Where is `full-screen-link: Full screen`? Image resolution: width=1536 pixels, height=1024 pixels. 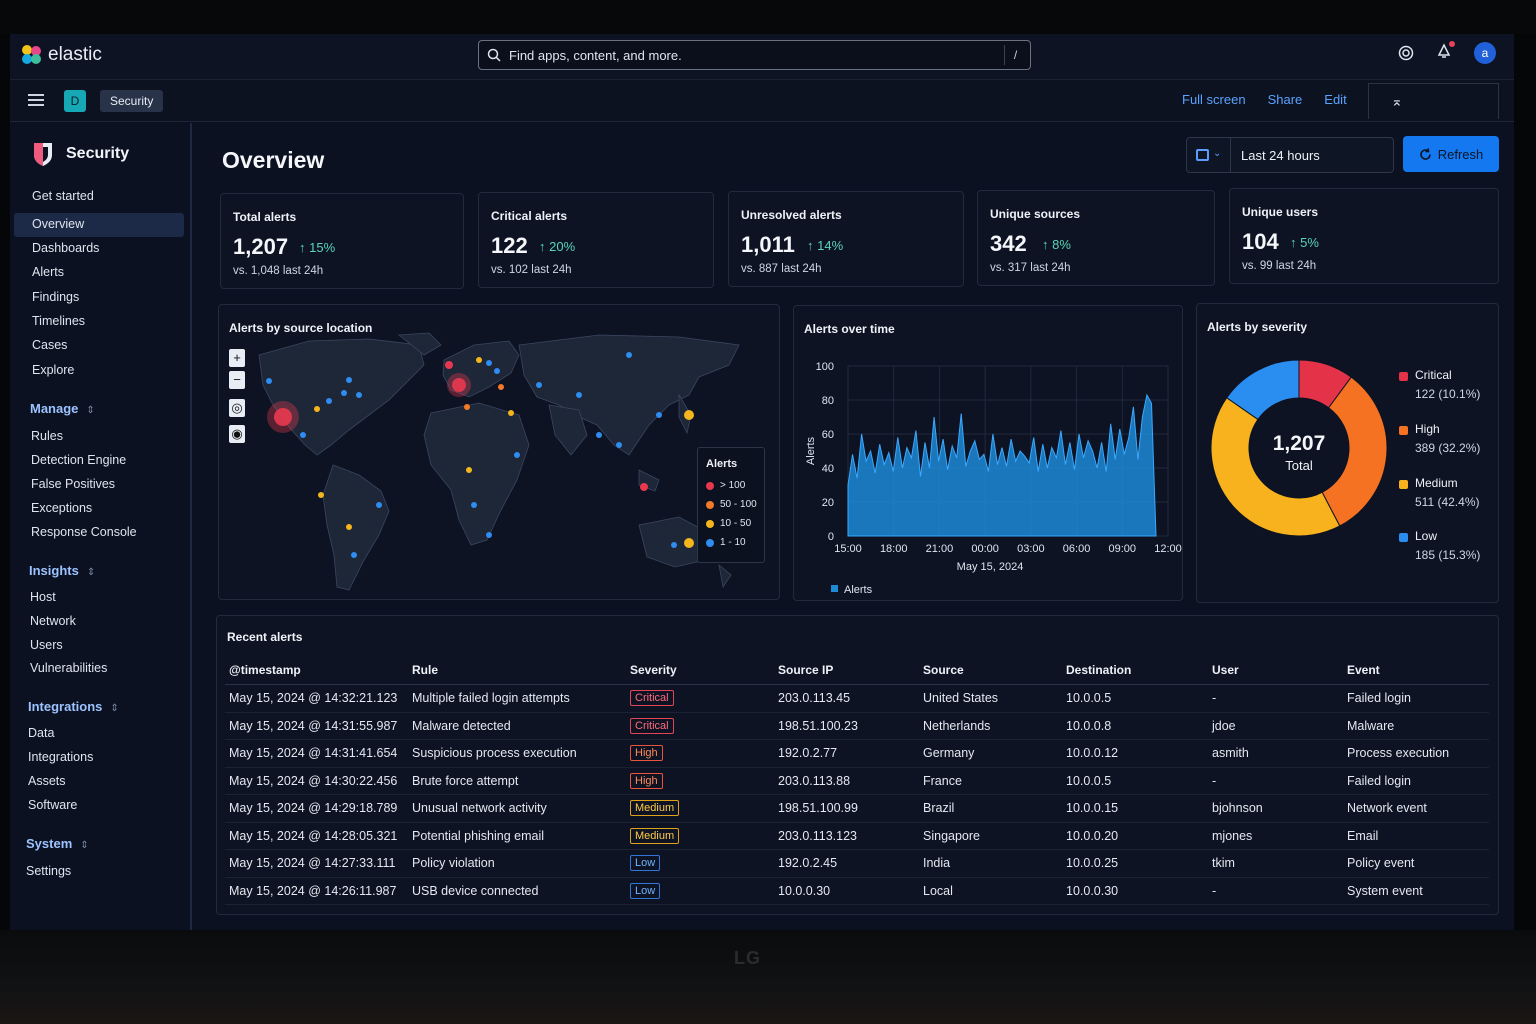
full-screen-link: Full screen is located at coordinates (1214, 99).